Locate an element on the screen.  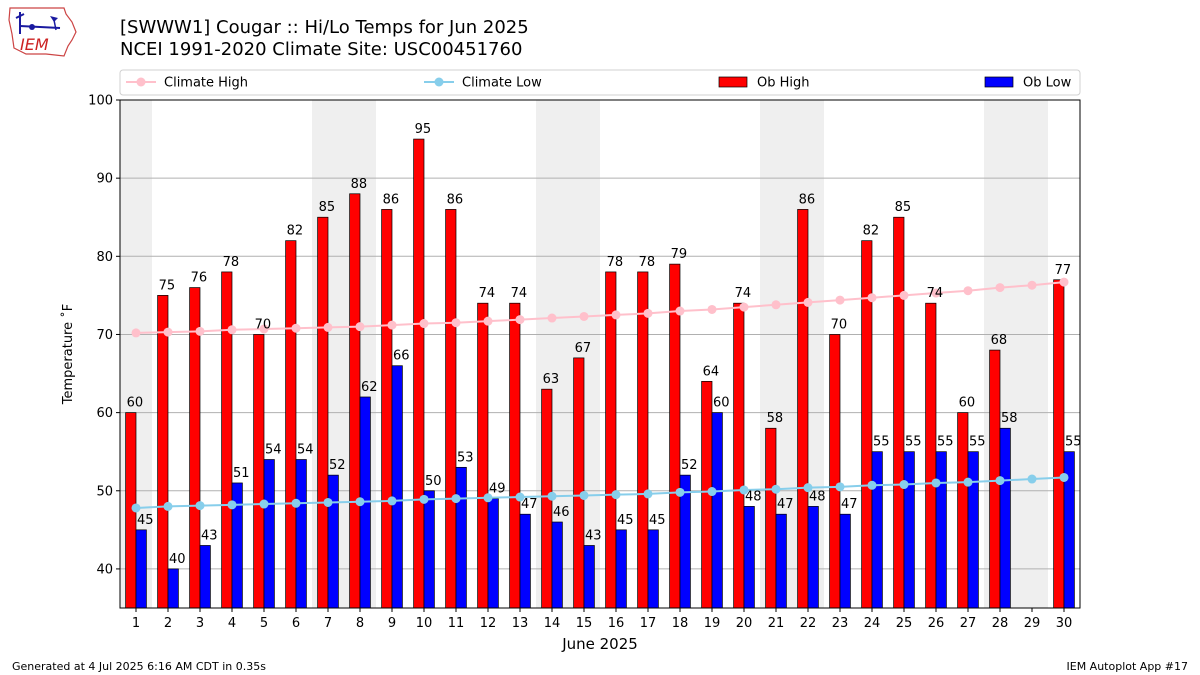
y-tick-label: 40 is located at coordinates (104, 569).